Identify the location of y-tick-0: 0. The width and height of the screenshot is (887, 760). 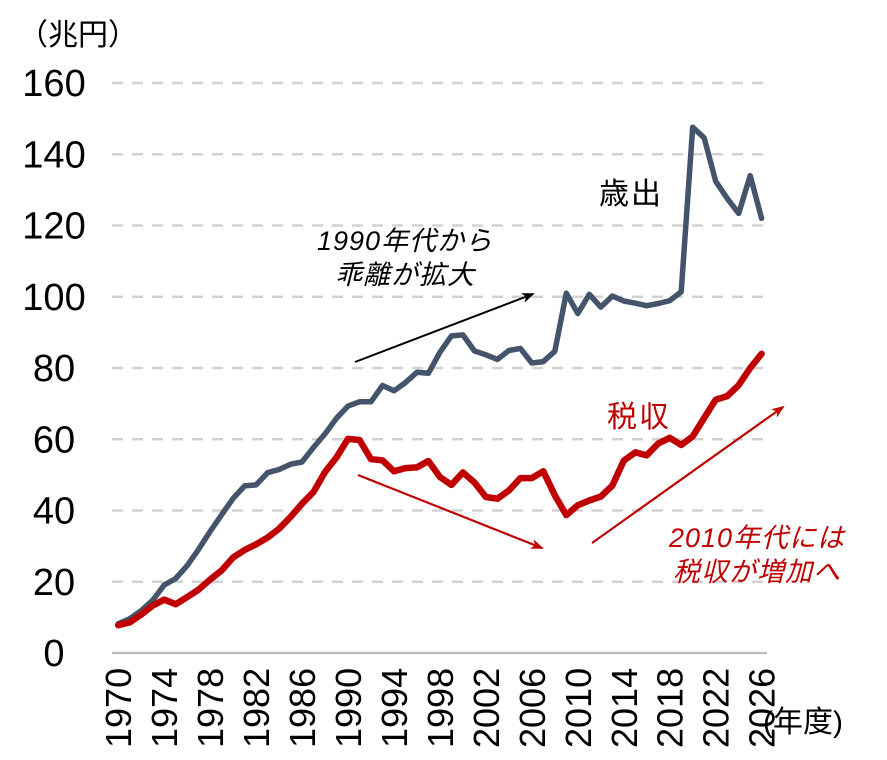
(53, 654).